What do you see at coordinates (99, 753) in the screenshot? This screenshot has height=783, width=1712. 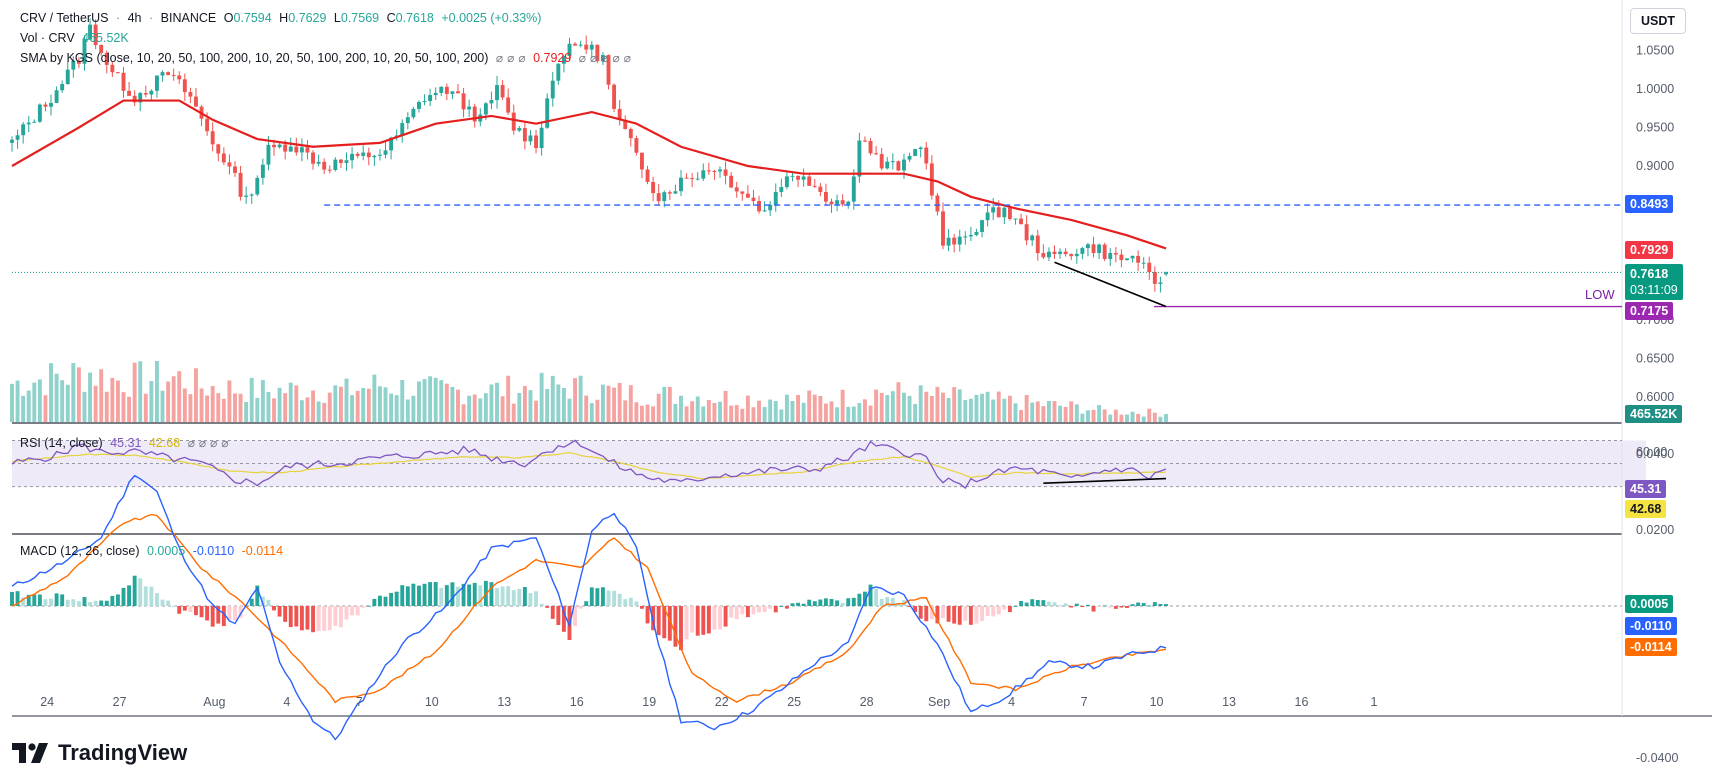 I see `tradingview-logo: TradingView` at bounding box center [99, 753].